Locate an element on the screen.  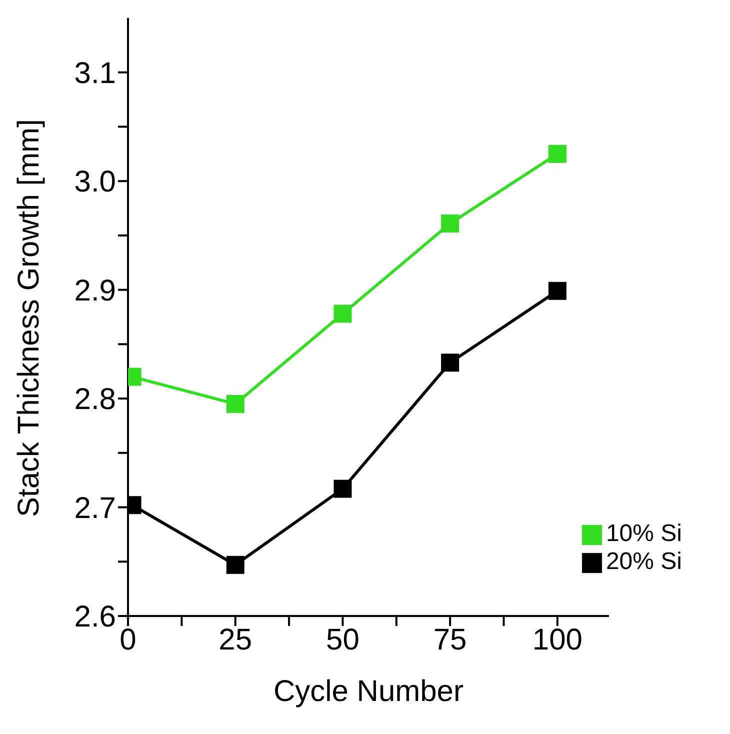
legend-label: 20% Si is located at coordinates (644, 561).